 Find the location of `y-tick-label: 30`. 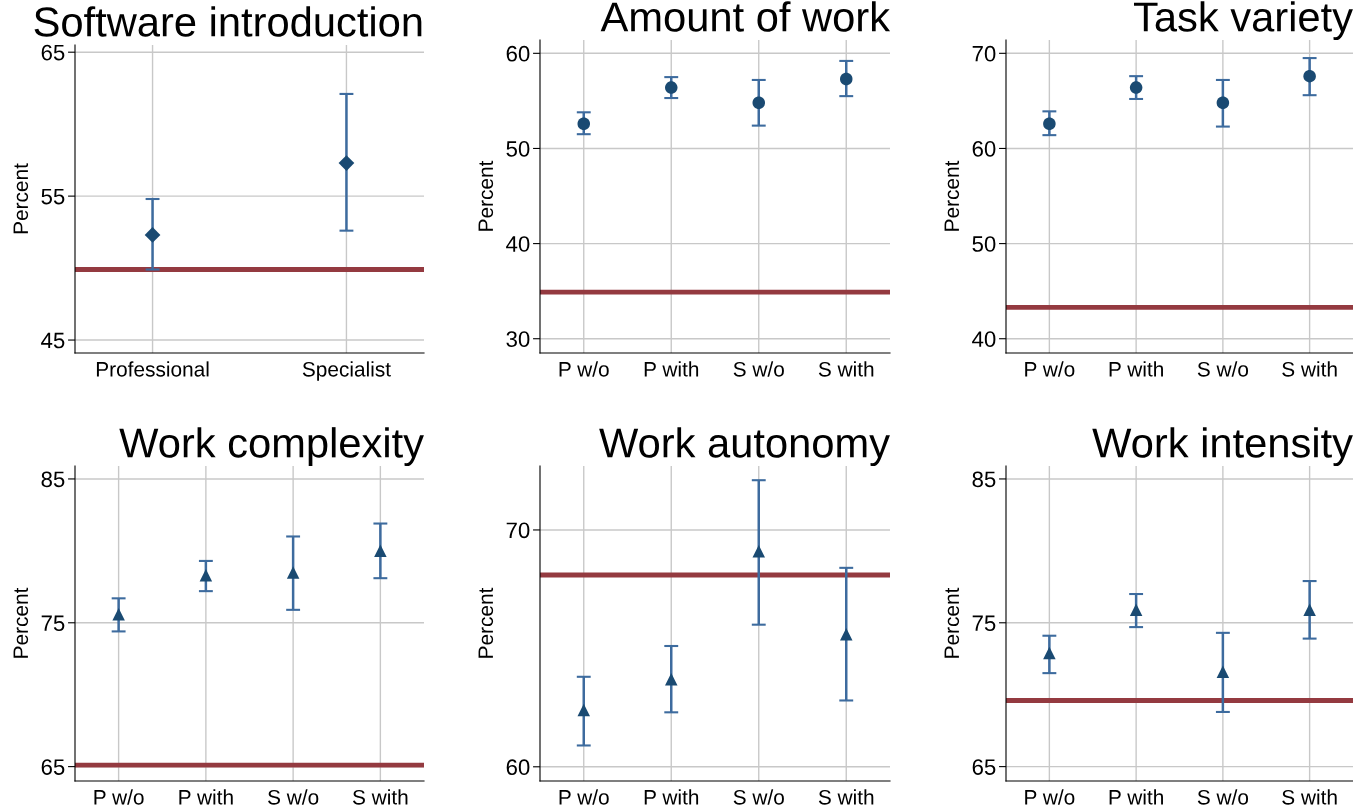

y-tick-label: 30 is located at coordinates (518, 339).